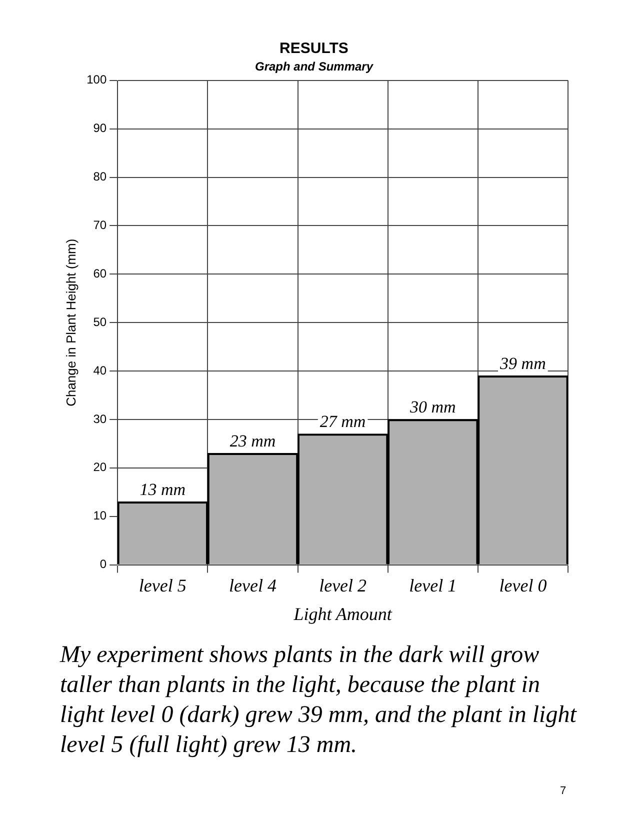  What do you see at coordinates (433, 585) in the screenshot?
I see `x-tick-label: level 1` at bounding box center [433, 585].